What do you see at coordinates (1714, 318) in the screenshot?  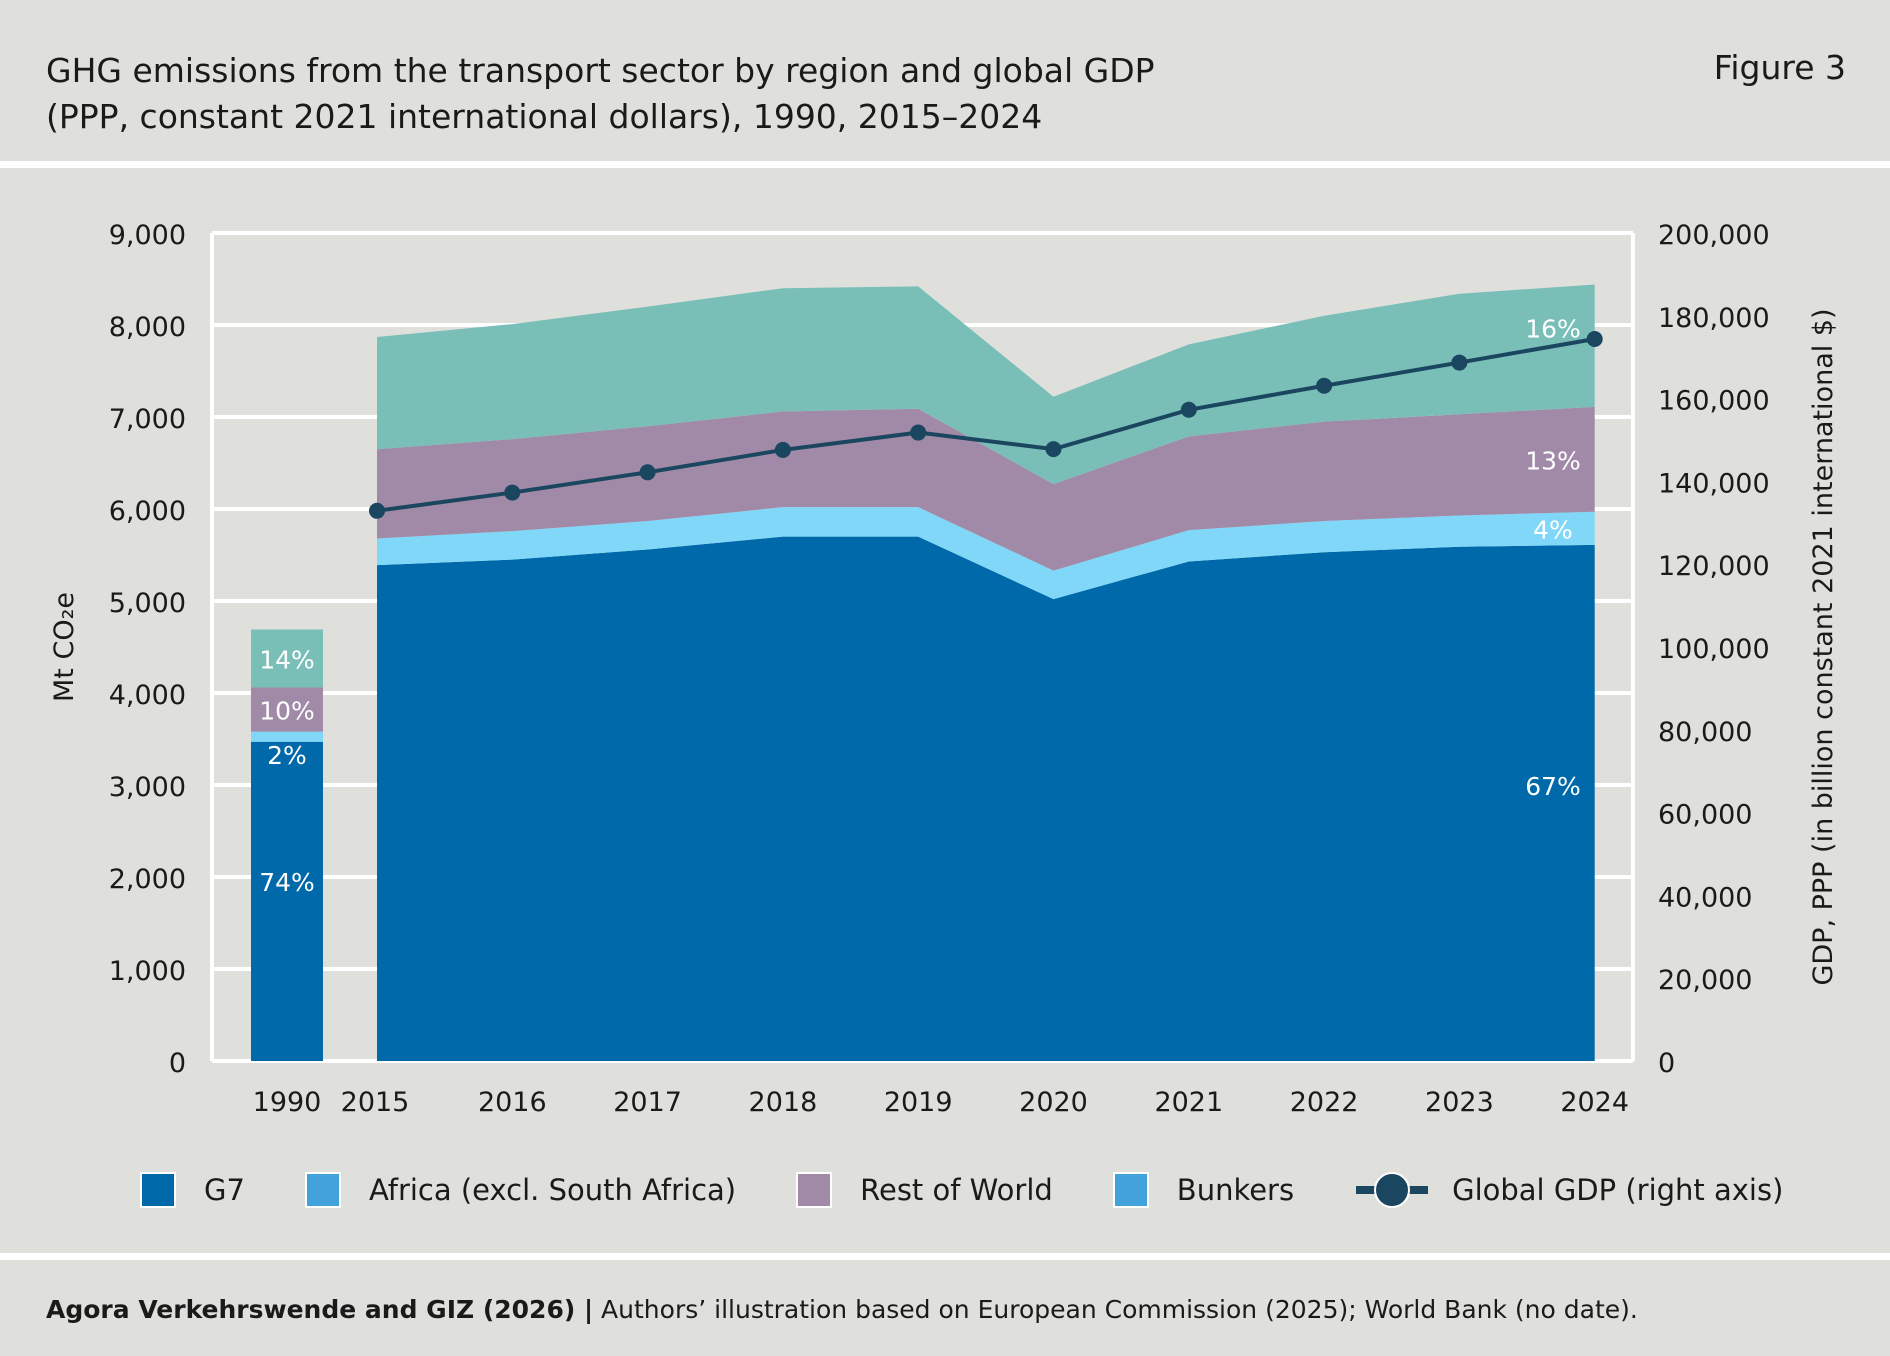 I see `y2-tick-label: 180,000` at bounding box center [1714, 318].